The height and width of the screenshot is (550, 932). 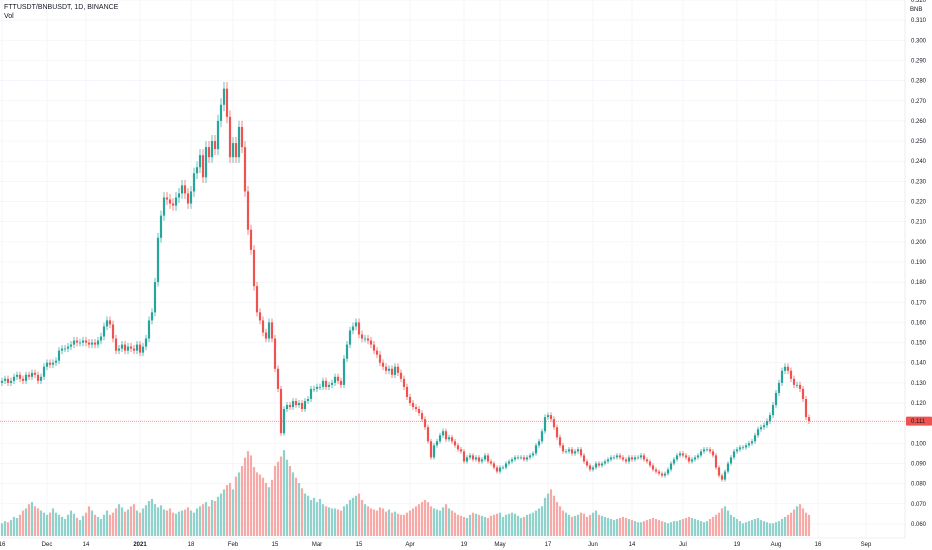 What do you see at coordinates (919, 82) in the screenshot?
I see `price-tick-label: 0.280` at bounding box center [919, 82].